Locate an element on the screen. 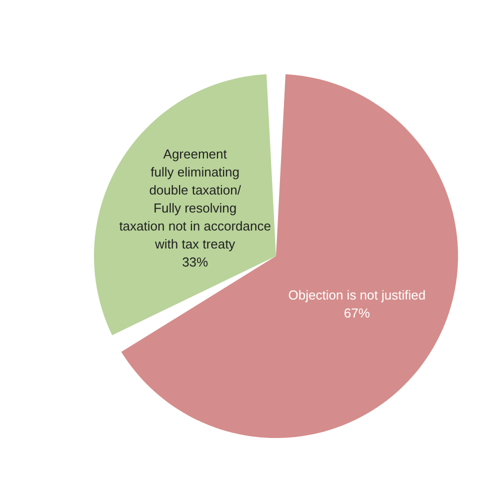 This screenshot has height=479, width=491. data-label: 67% is located at coordinates (357, 312).